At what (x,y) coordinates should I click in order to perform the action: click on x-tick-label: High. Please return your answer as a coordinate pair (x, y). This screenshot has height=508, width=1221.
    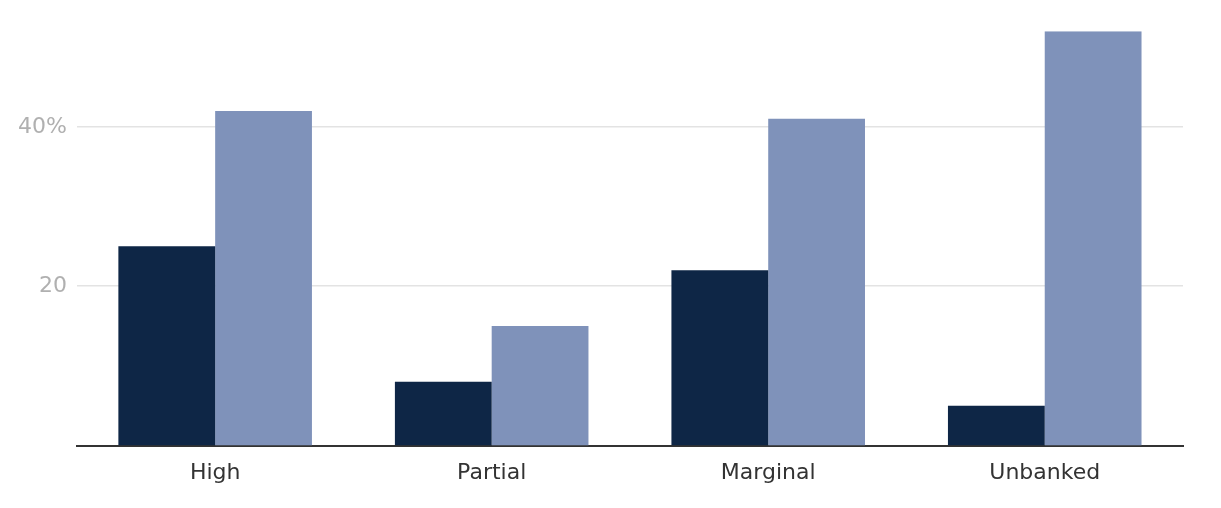
    Looking at the image, I should click on (215, 471).